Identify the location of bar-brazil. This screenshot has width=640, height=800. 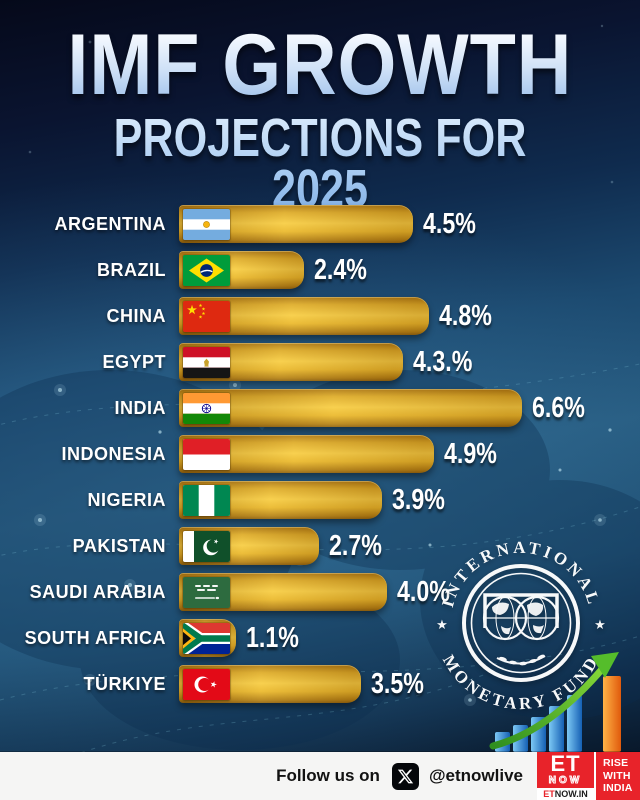
(241, 270).